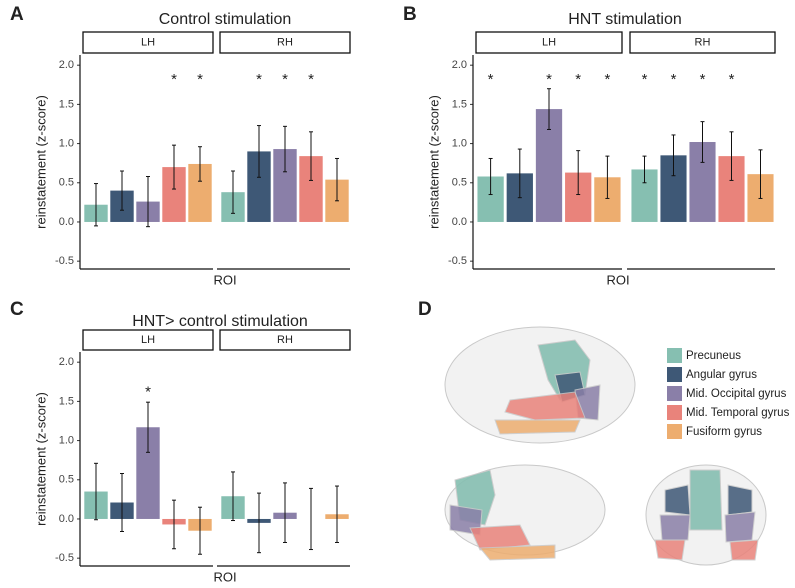  I want to click on panel-label: D, so click(425, 309).